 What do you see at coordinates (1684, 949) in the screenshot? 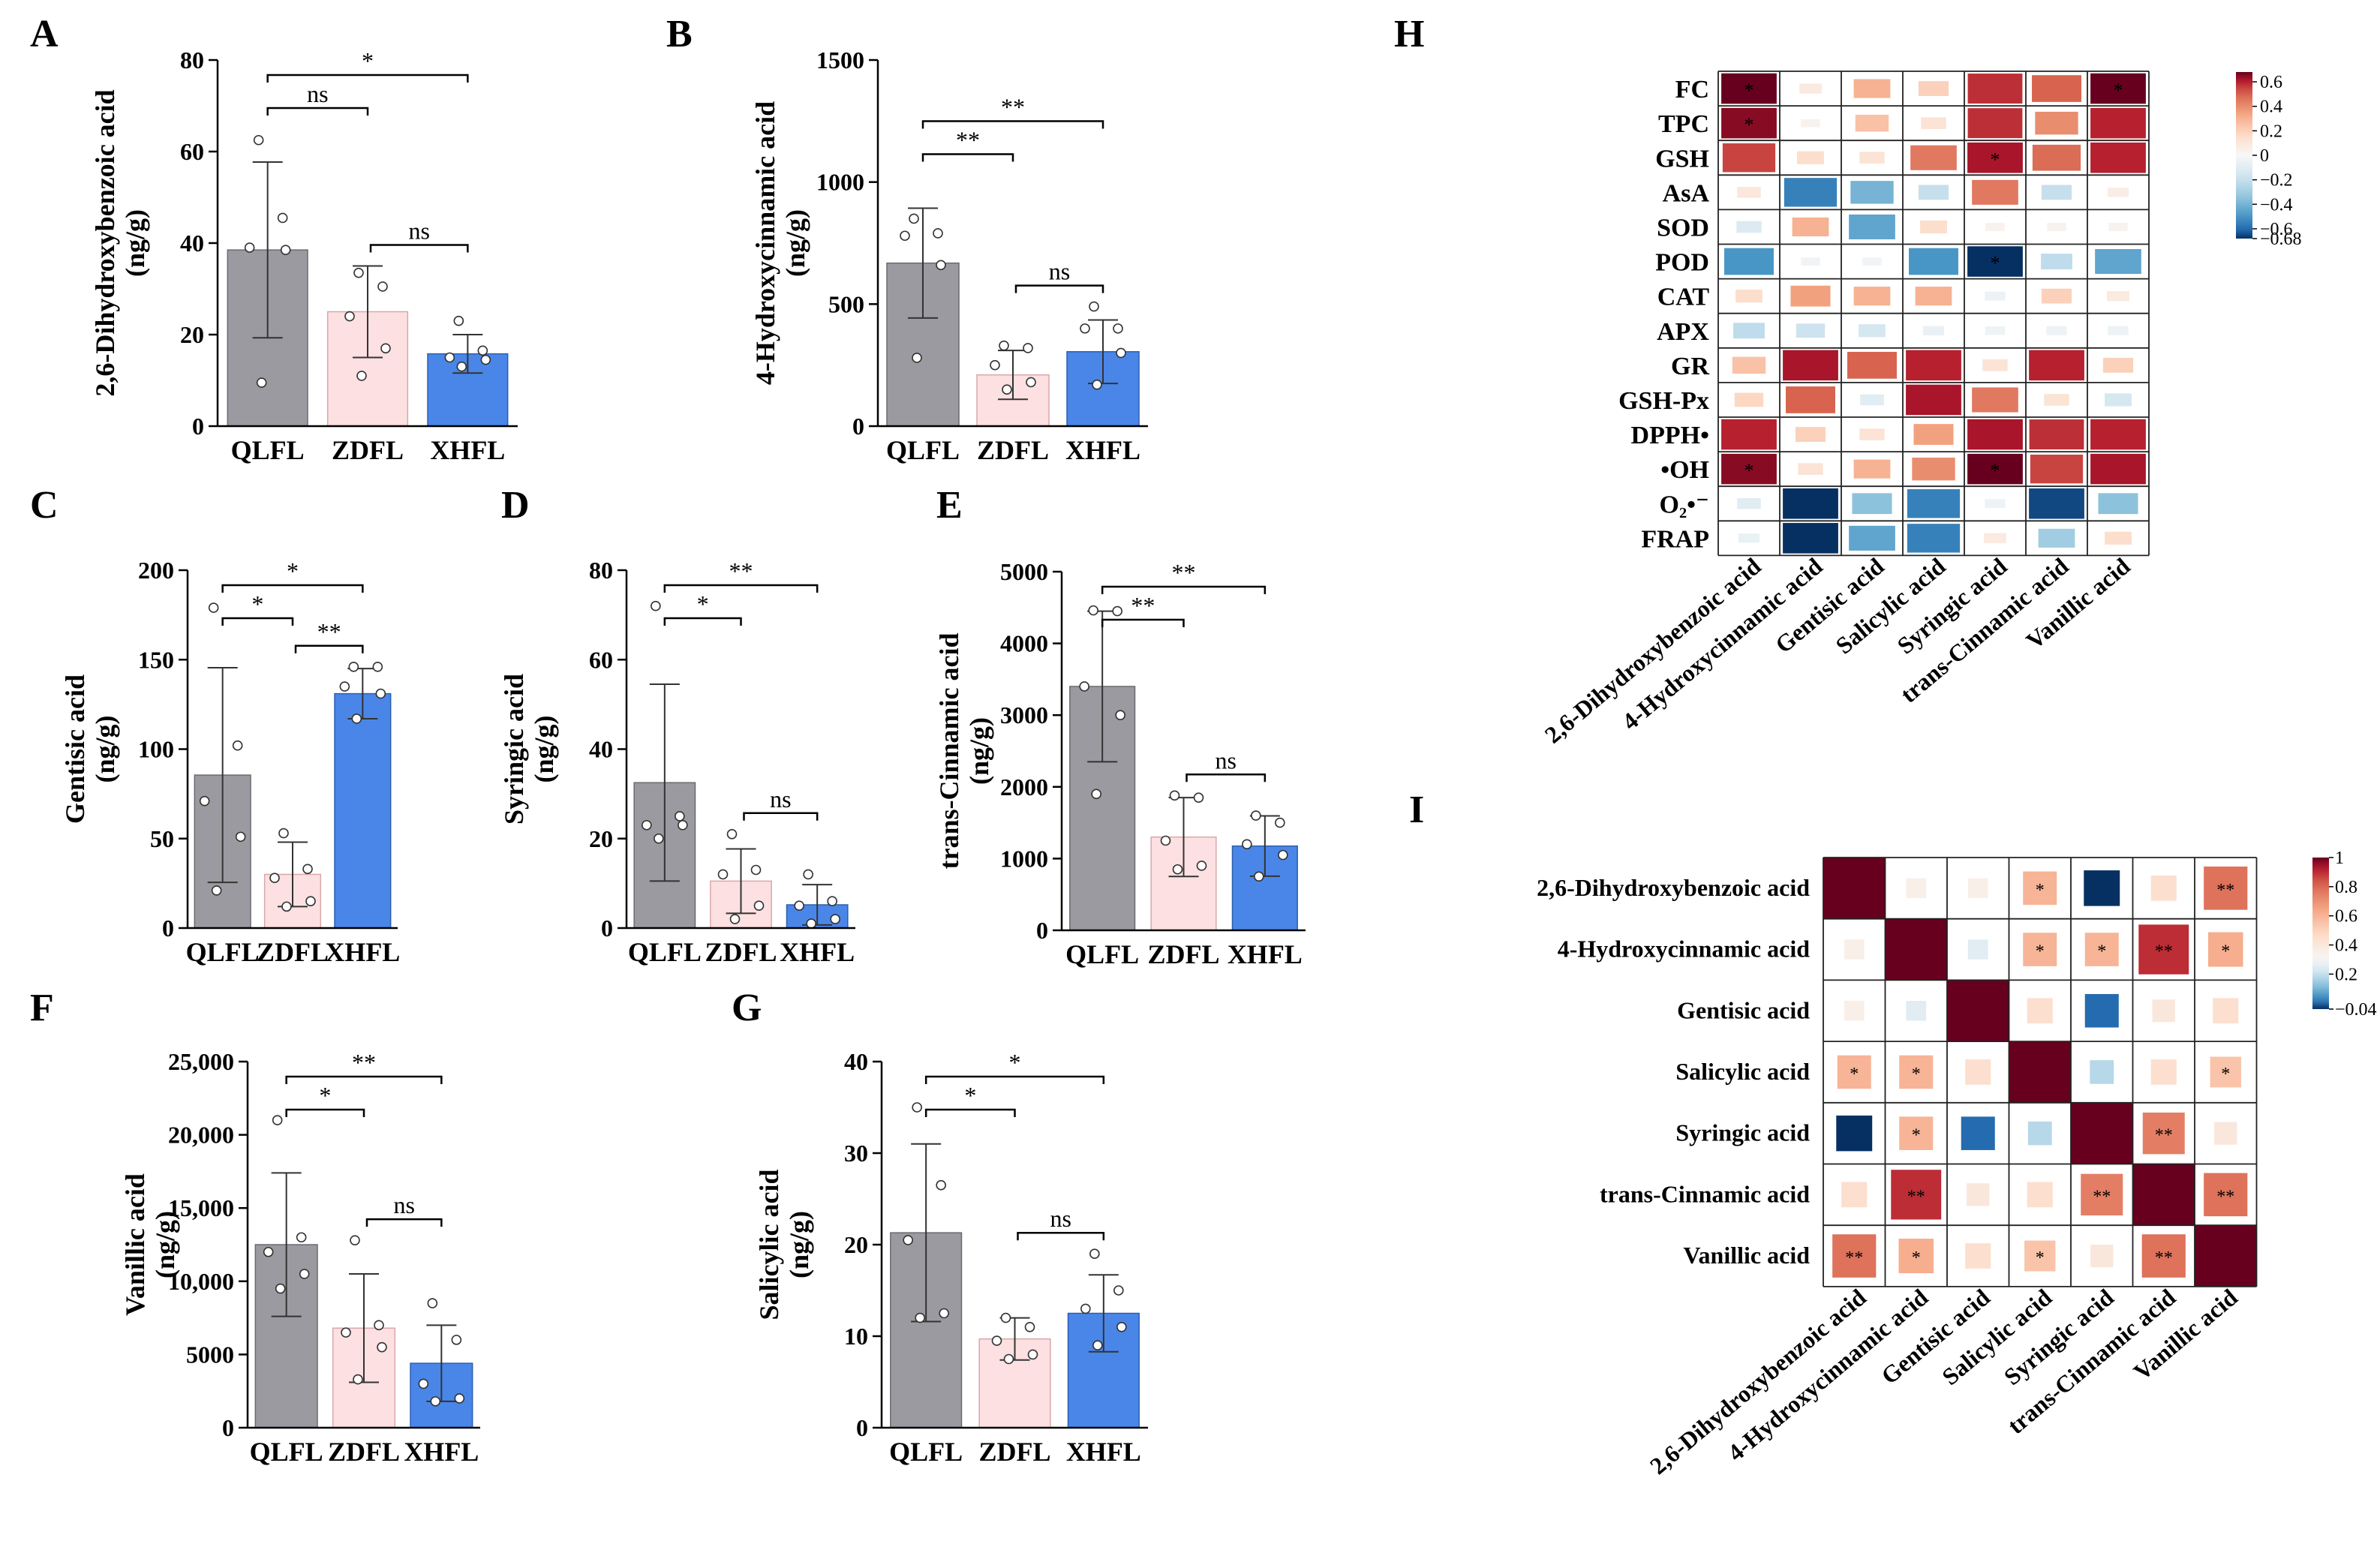
I see `row-label: 4-Hydroxycinnamic acid` at bounding box center [1684, 949].